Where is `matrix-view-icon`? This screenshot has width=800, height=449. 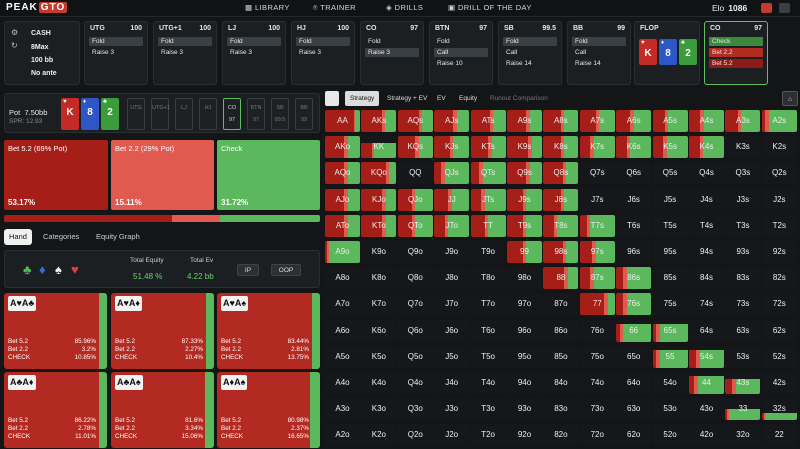
matrix-view-icon is located at coordinates (332, 98).